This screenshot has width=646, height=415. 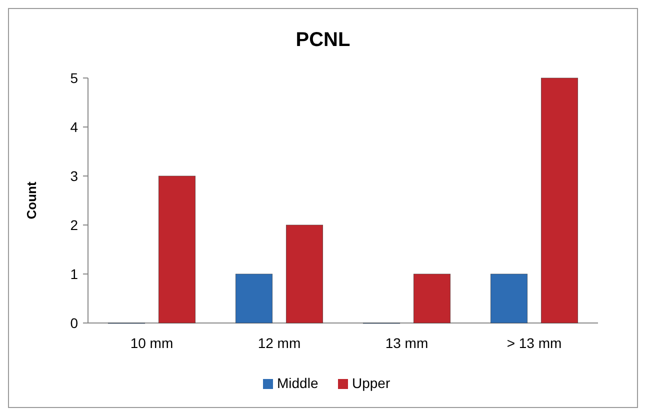 What do you see at coordinates (152, 343) in the screenshot?
I see `x-tick-label: 10 mm` at bounding box center [152, 343].